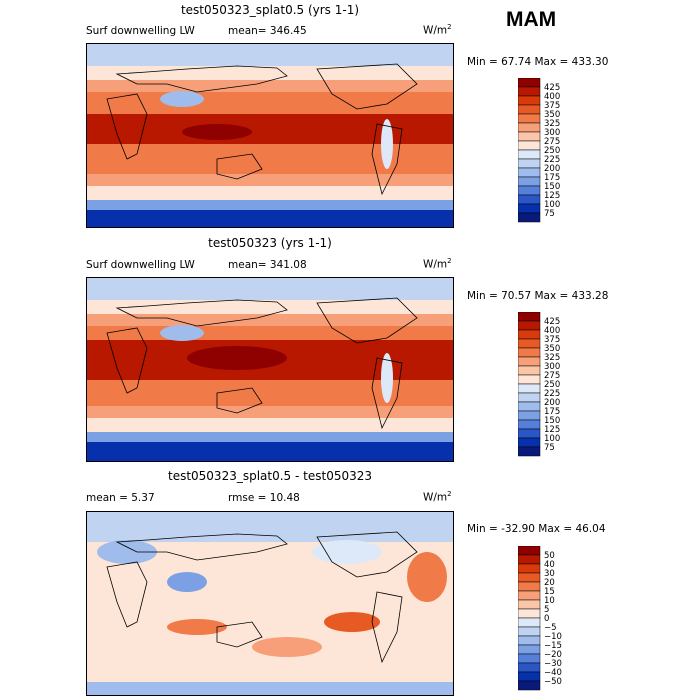 This screenshot has height=700, width=700. Describe the element at coordinates (270, 425) in the screenshot. I see `panel2-band-south-mid` at that location.